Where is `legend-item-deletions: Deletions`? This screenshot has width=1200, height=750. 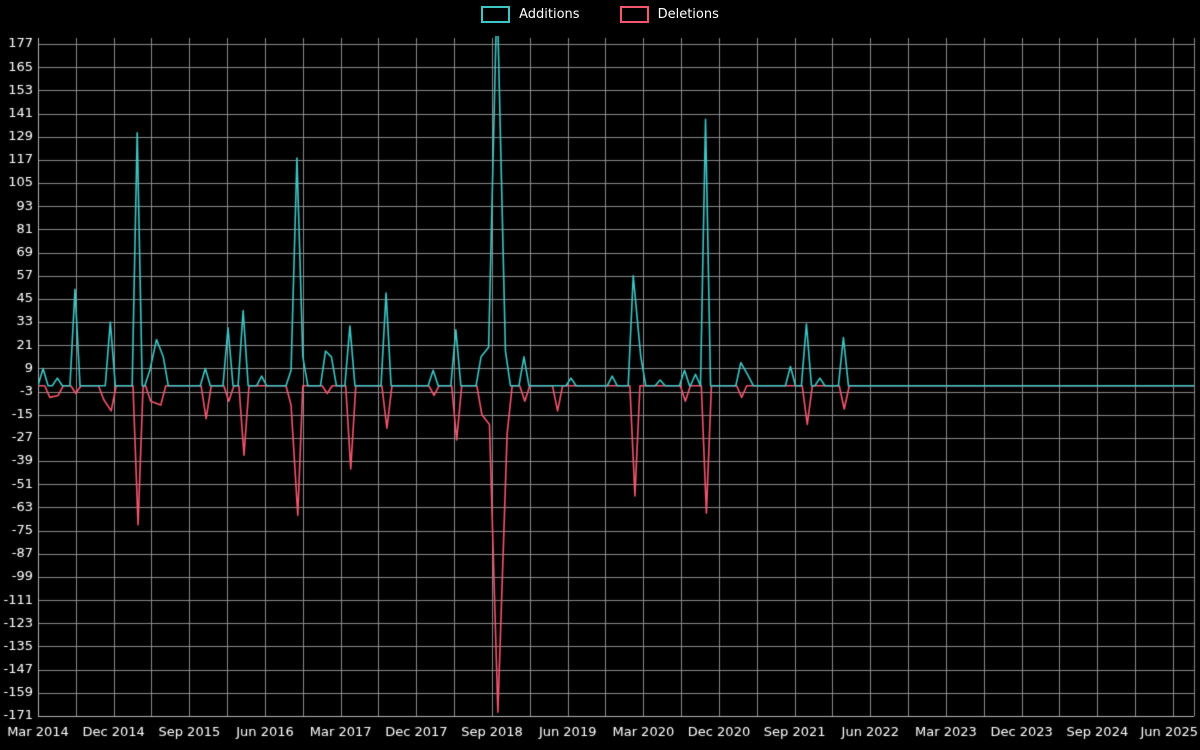 legend-item-deletions: Deletions is located at coordinates (669, 14).